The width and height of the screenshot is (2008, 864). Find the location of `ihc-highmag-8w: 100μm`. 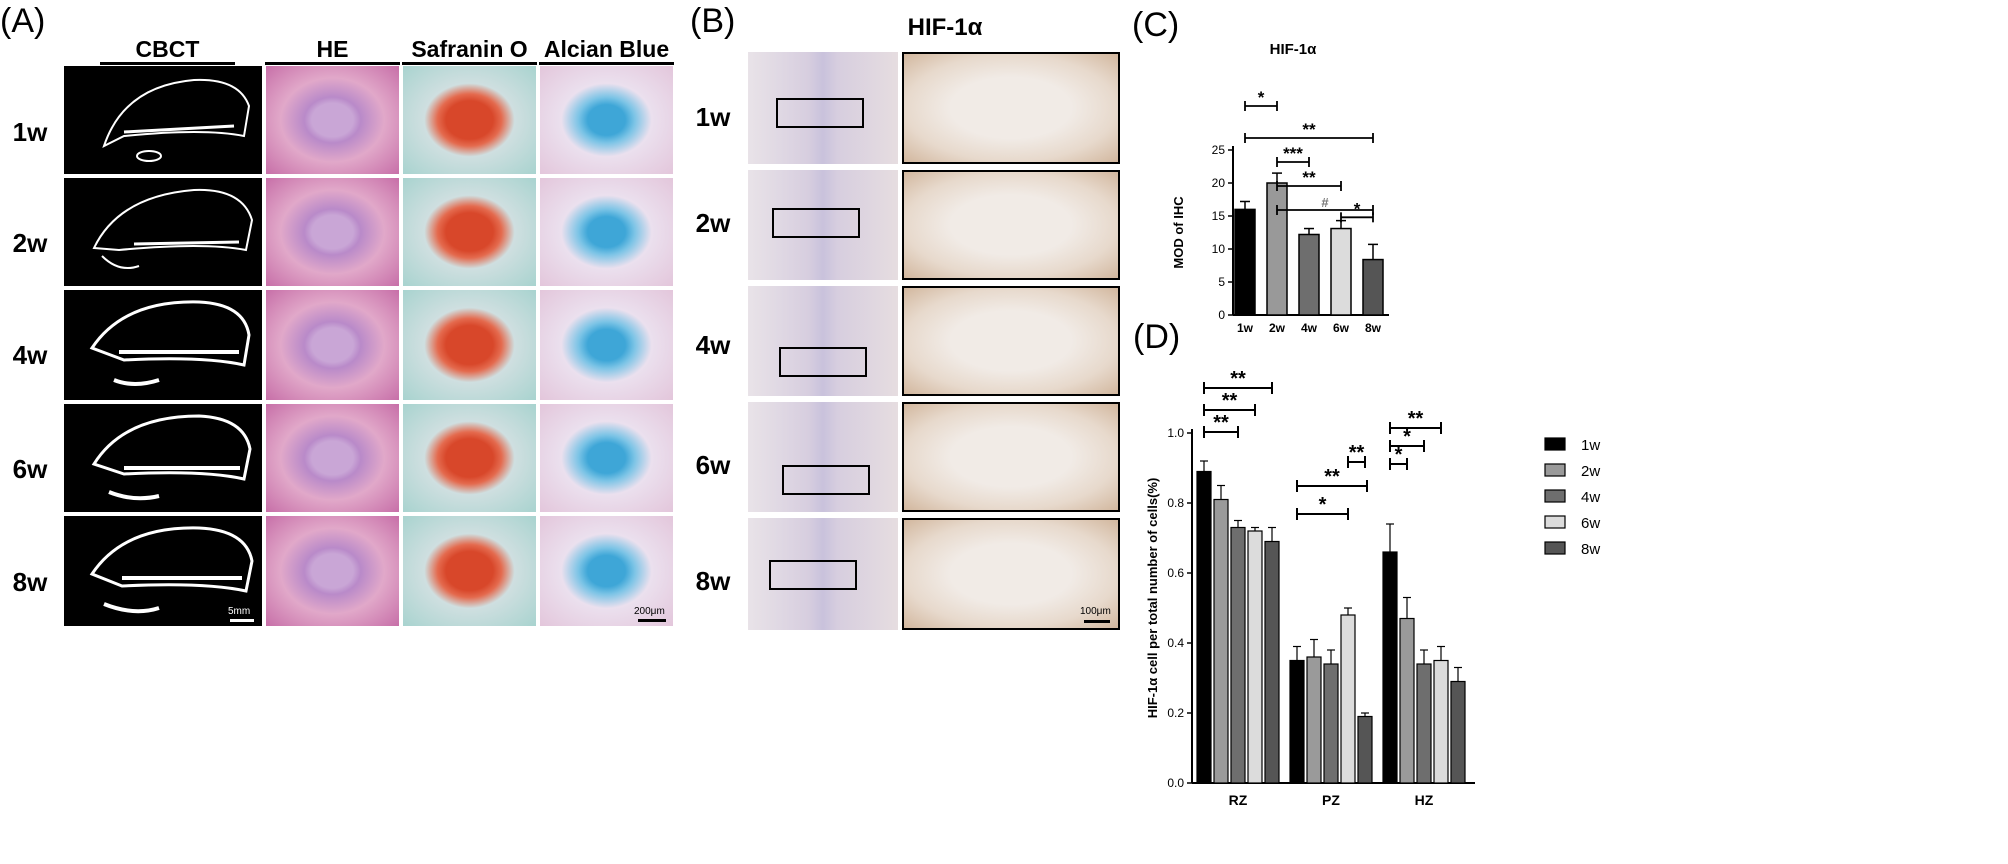

ihc-highmag-8w: 100μm is located at coordinates (1011, 574).